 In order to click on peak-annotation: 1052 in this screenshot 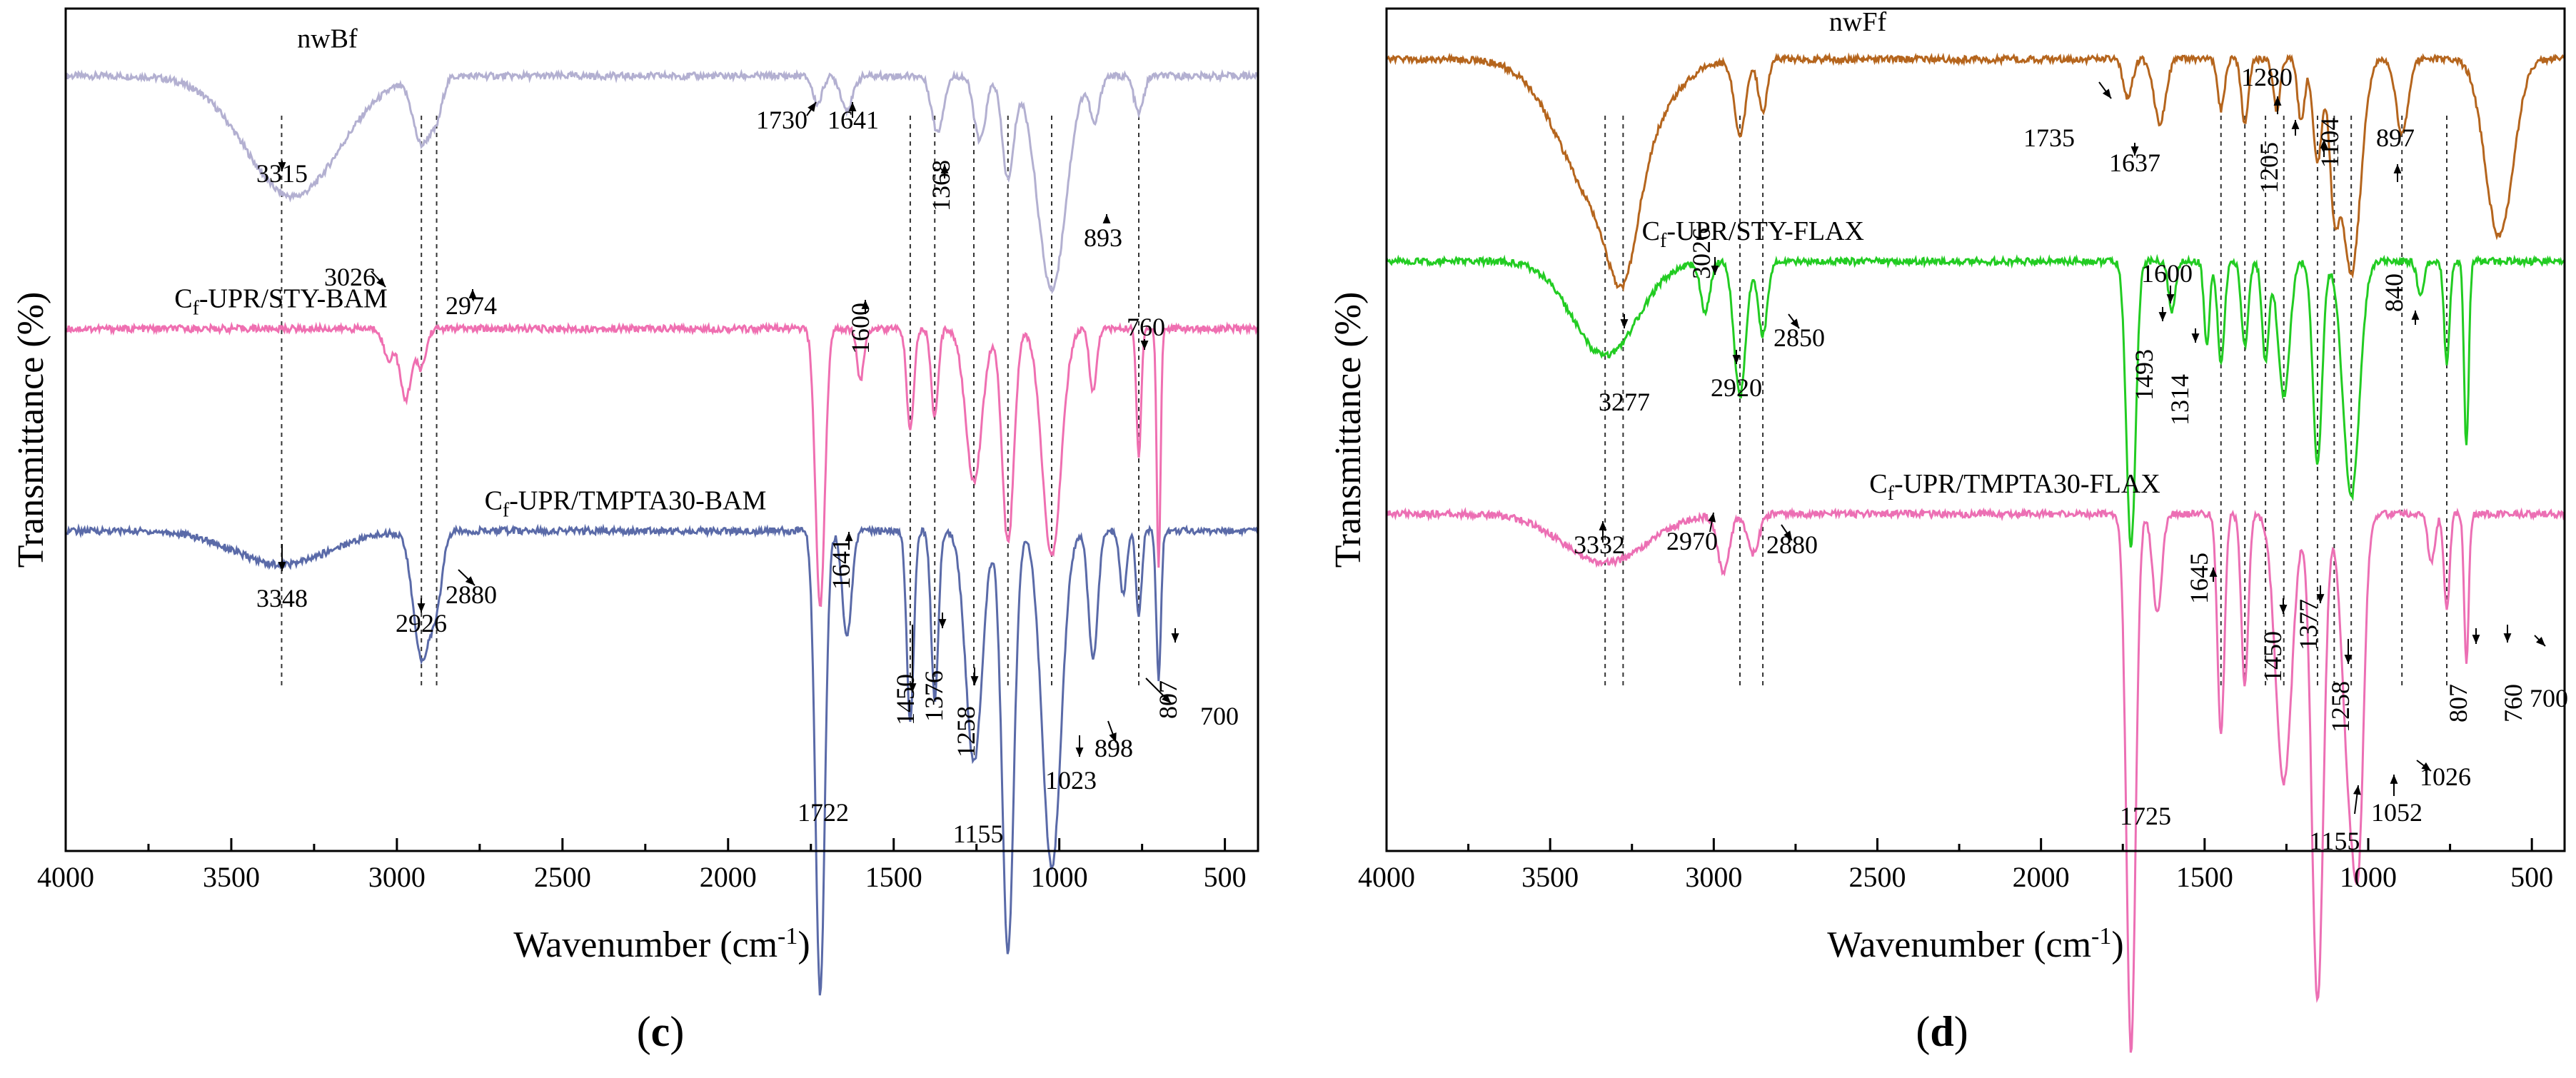, I will do `click(2396, 813)`.